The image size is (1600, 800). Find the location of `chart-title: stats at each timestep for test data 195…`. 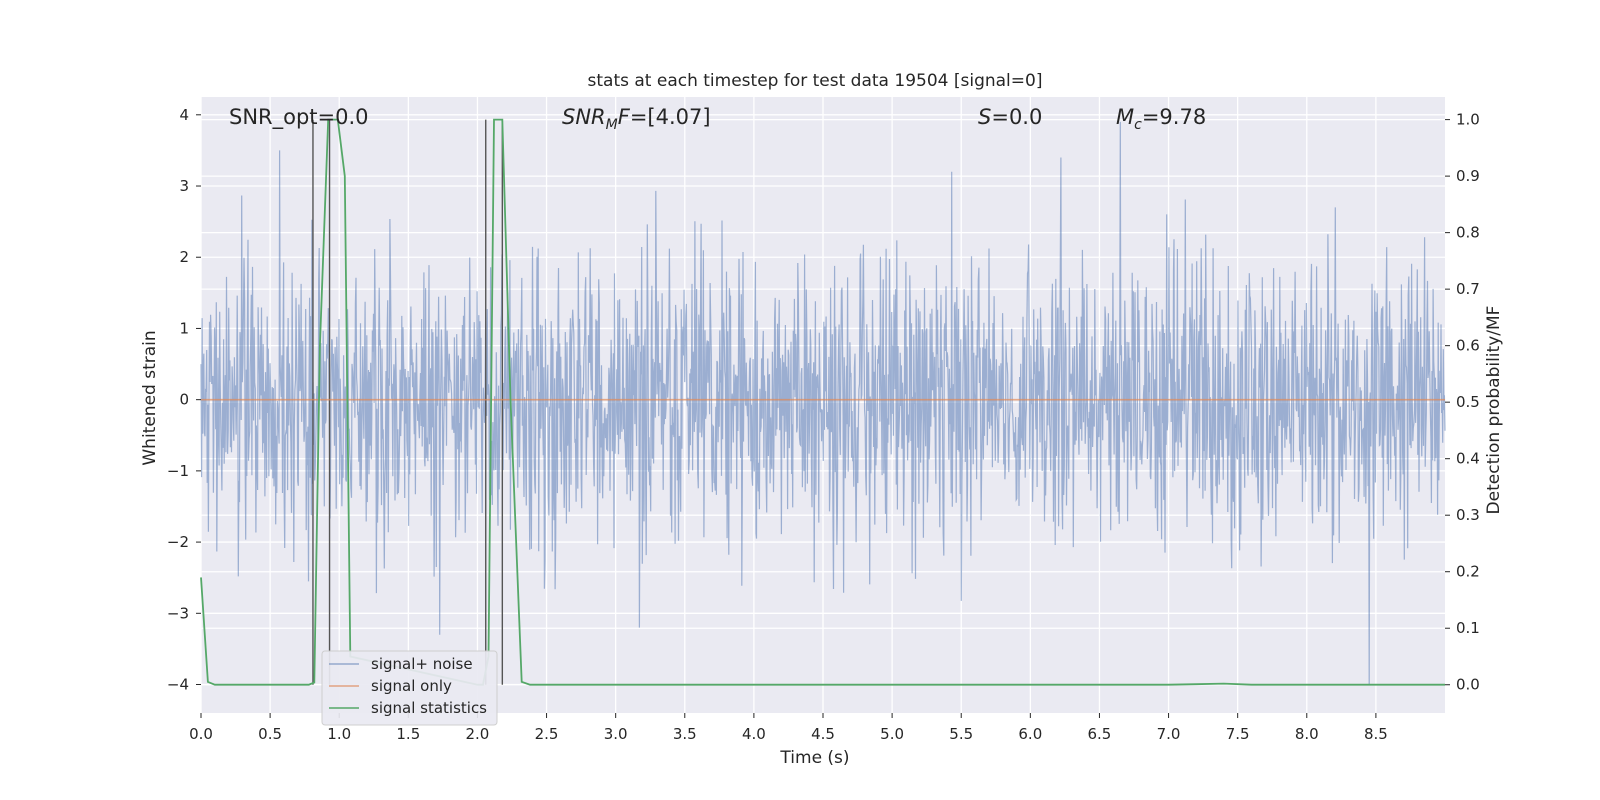

chart-title: stats at each timestep for test data 195… is located at coordinates (815, 81).